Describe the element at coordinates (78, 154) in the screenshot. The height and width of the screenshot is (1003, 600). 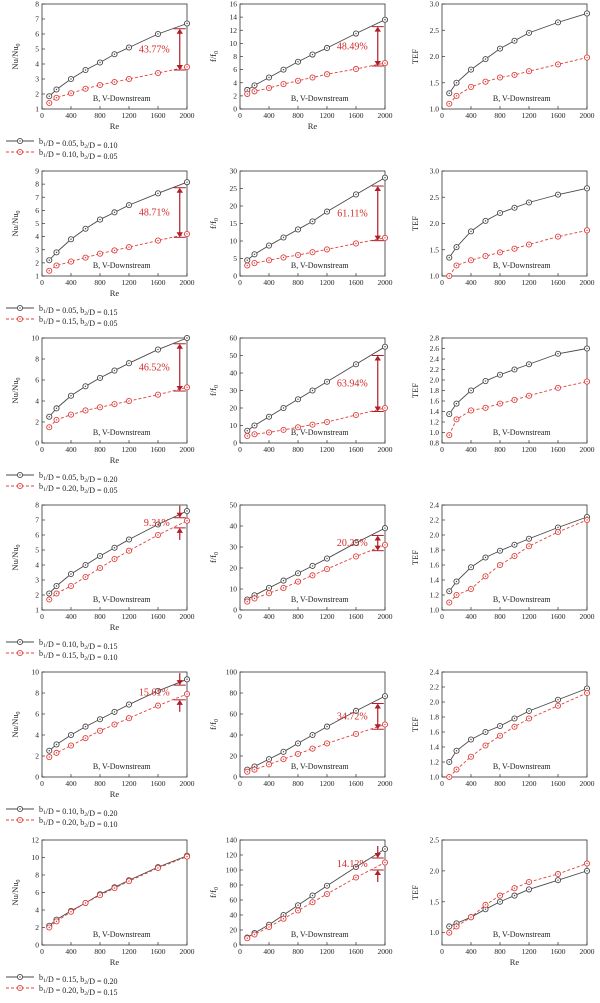
I see `legend-label-2: b1/D = 0.10, b2/D = 0.05` at that location.